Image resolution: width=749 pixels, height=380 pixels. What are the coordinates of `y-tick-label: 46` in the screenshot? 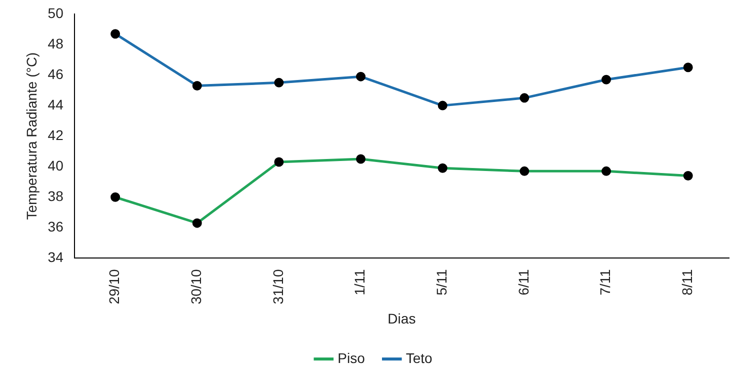 It's located at (56, 74).